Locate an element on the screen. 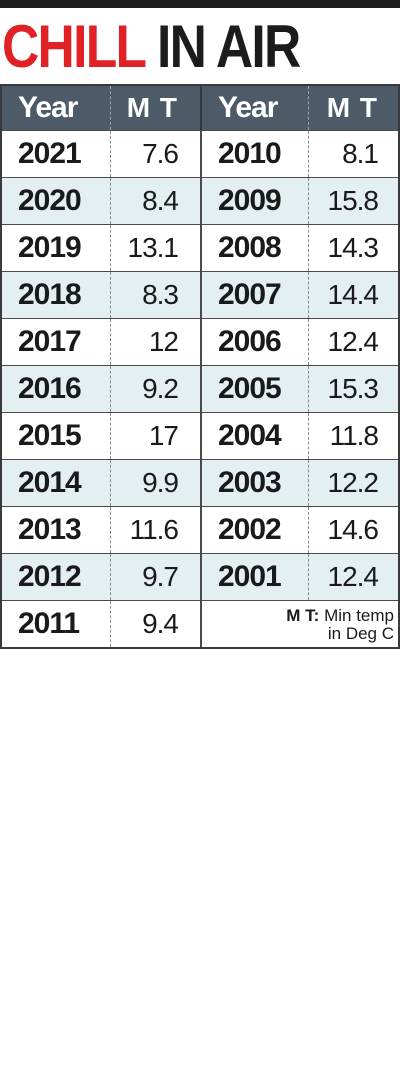 The image size is (400, 1082). cell-year-left: 2019 is located at coordinates (50, 247).